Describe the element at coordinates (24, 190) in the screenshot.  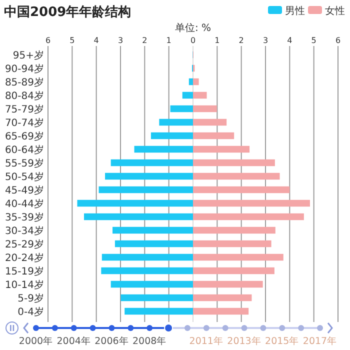
I see `y-tick-label: 45-49岁` at that location.